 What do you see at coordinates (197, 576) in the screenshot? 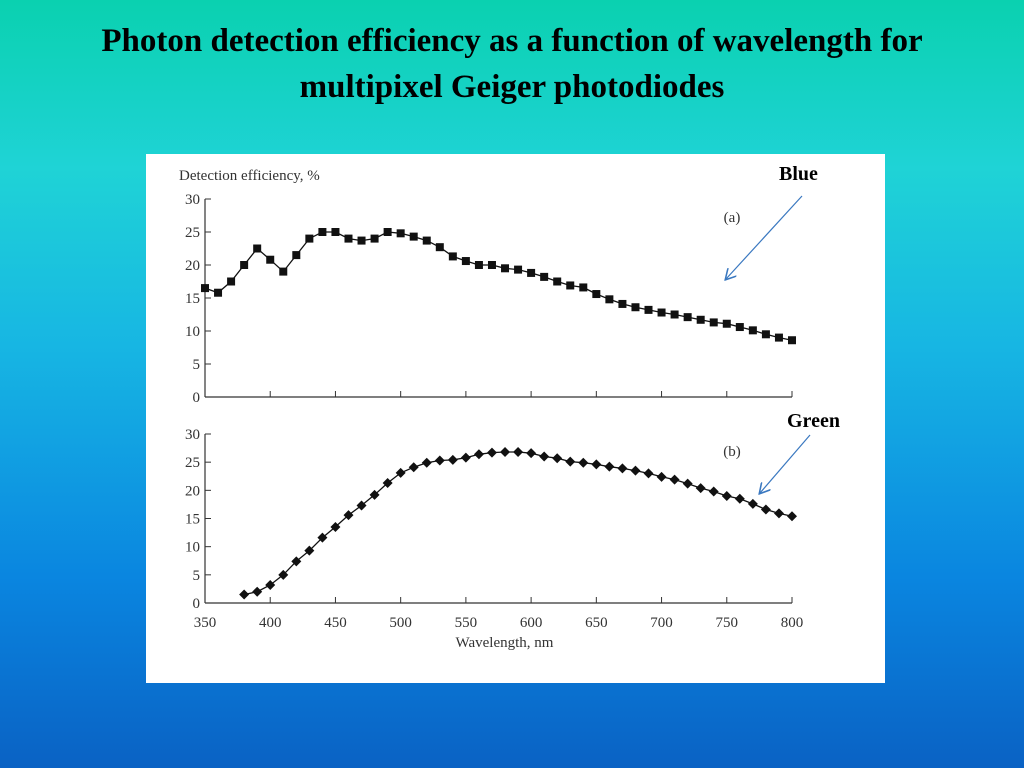
I see `y-tick-label-b: 5` at bounding box center [197, 576].